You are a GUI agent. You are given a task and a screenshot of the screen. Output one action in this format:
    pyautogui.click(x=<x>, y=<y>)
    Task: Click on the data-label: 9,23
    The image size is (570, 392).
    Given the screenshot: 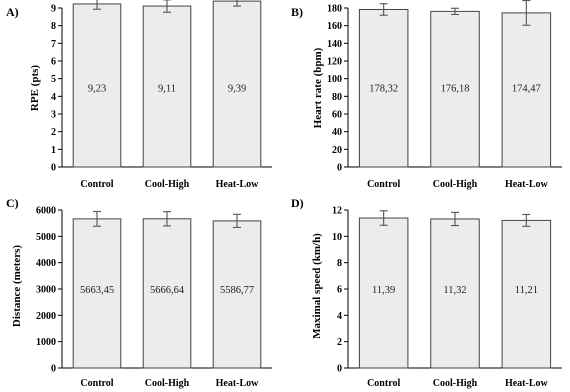 What is the action you would take?
    pyautogui.click(x=97, y=89)
    